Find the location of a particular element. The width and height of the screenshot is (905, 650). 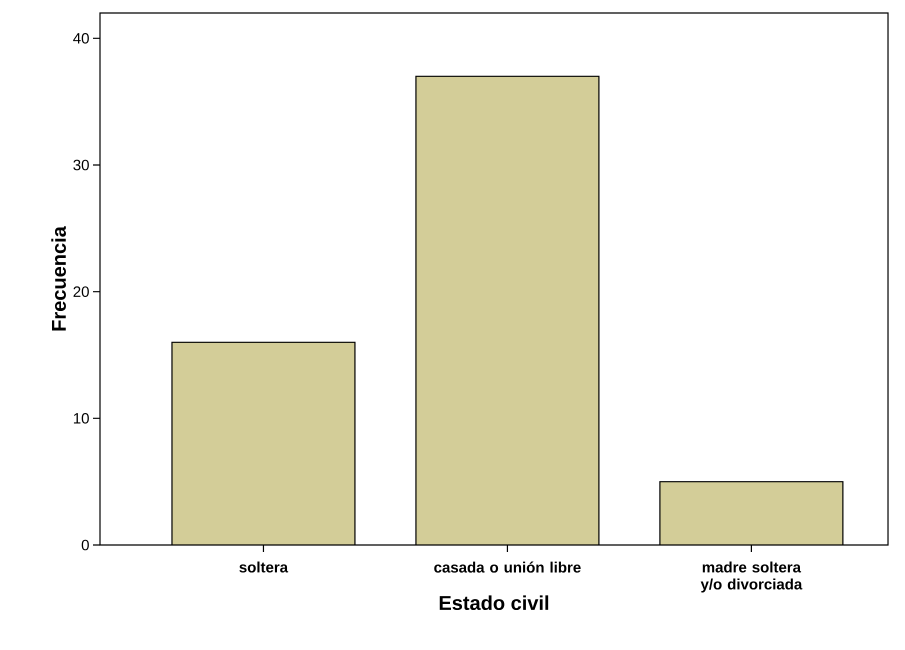

y-tick-label: 10 is located at coordinates (81, 418).